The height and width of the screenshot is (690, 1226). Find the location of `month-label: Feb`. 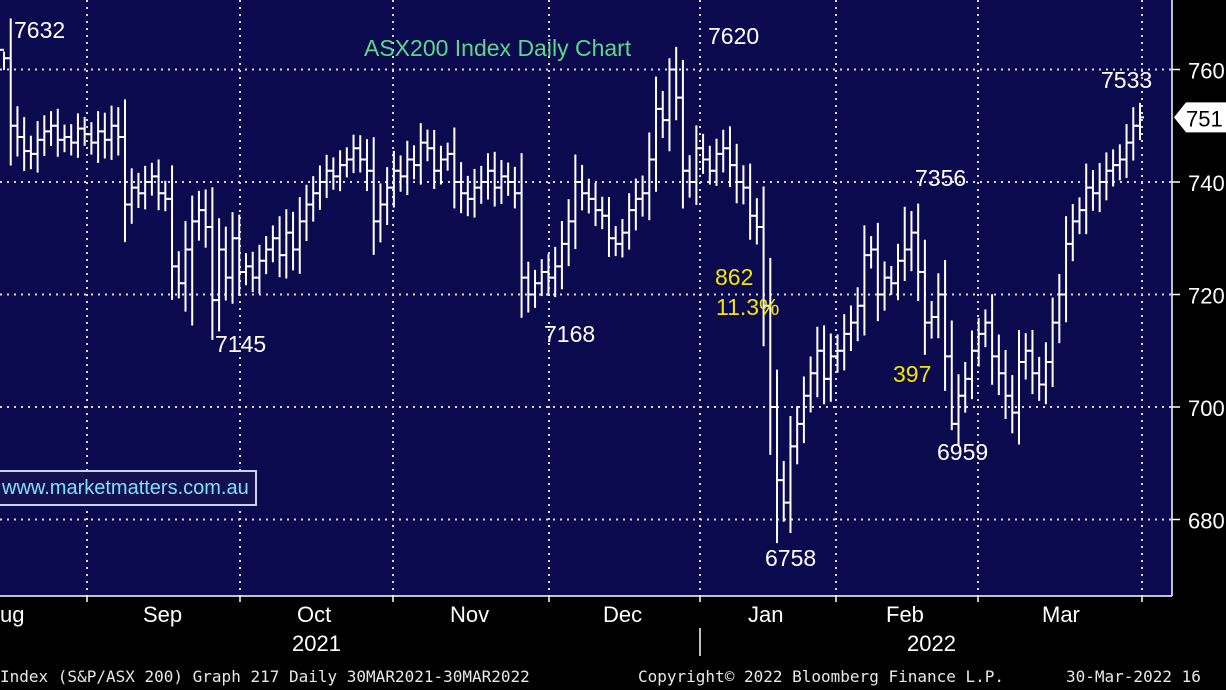

month-label: Feb is located at coordinates (905, 614).